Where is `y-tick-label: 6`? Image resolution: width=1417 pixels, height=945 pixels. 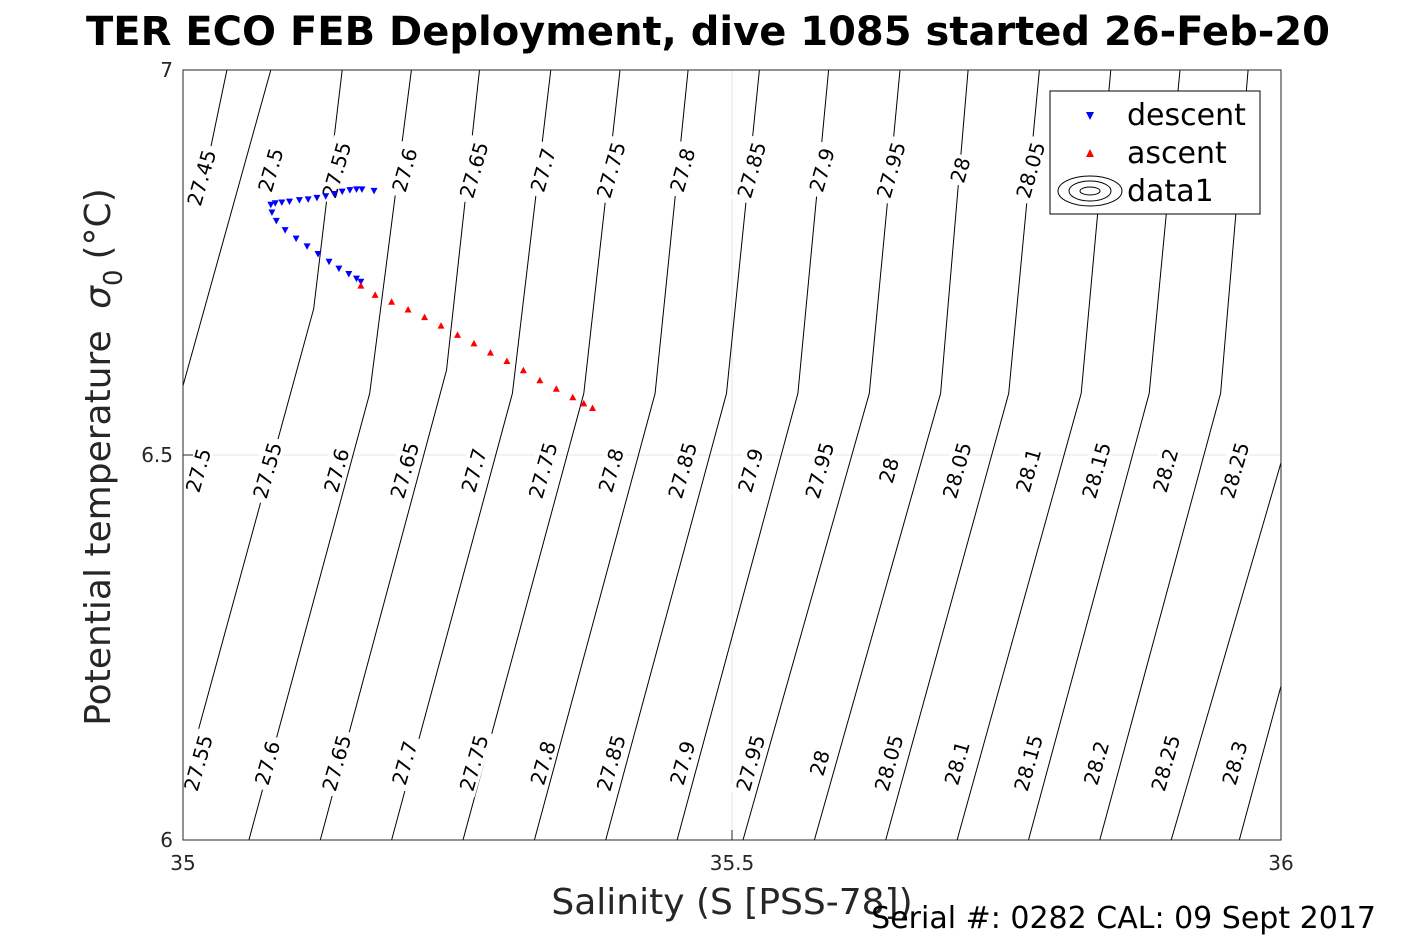
y-tick-label: 6 is located at coordinates (166, 840).